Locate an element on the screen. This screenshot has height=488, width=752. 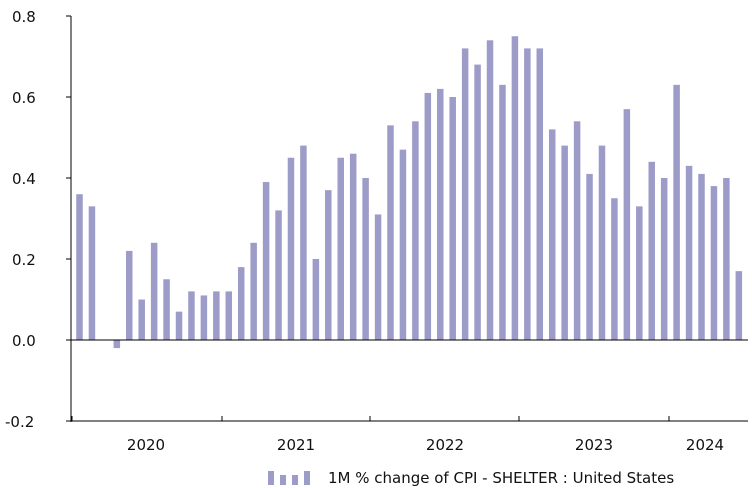
x-axis: 2020 2021 2022 2023 2024 is located at coordinates (409, 435).